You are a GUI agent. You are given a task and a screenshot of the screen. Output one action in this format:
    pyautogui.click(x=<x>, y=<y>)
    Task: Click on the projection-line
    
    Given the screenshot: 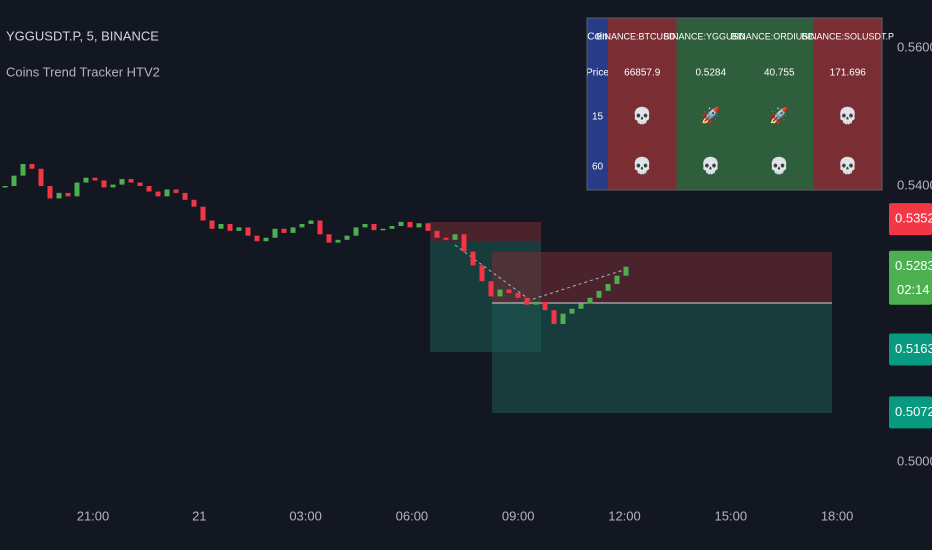 What is the action you would take?
    pyautogui.click(x=542, y=272)
    